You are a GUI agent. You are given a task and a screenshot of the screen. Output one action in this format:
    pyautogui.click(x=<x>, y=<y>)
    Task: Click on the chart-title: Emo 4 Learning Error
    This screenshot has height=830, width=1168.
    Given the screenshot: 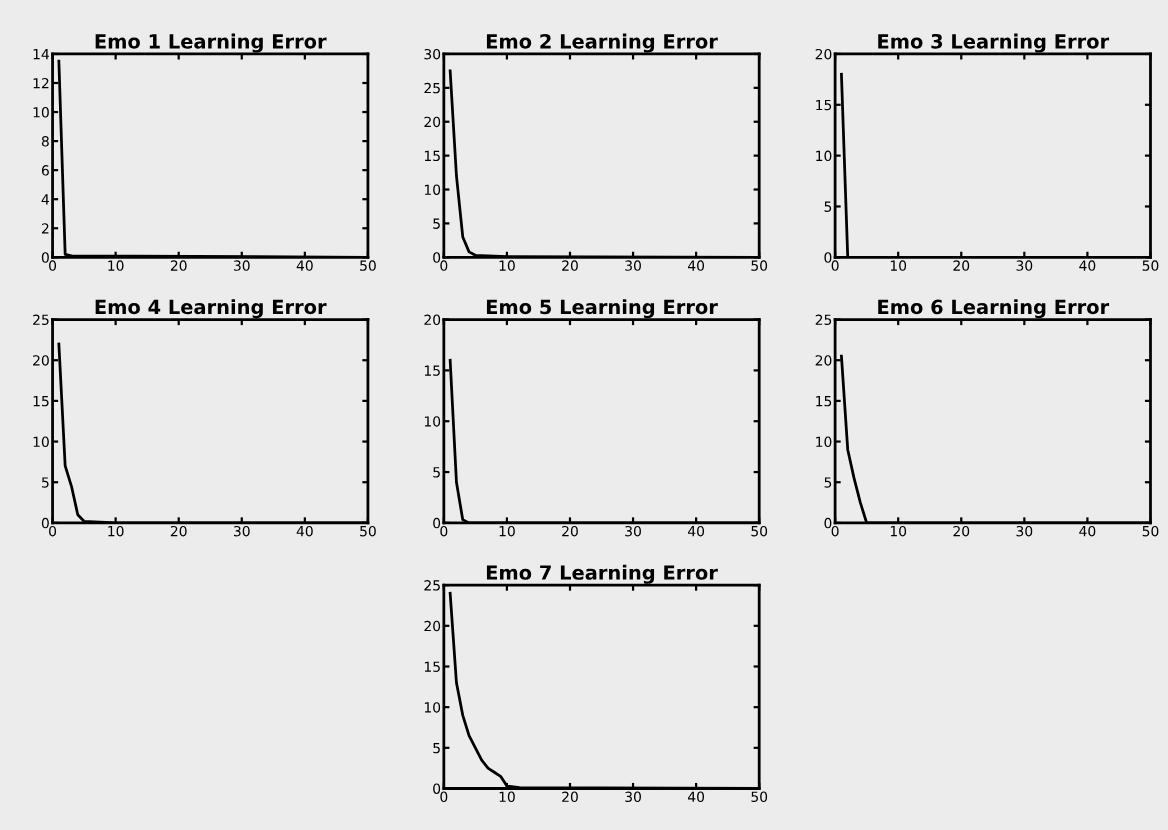 What is the action you would take?
    pyautogui.click(x=211, y=309)
    